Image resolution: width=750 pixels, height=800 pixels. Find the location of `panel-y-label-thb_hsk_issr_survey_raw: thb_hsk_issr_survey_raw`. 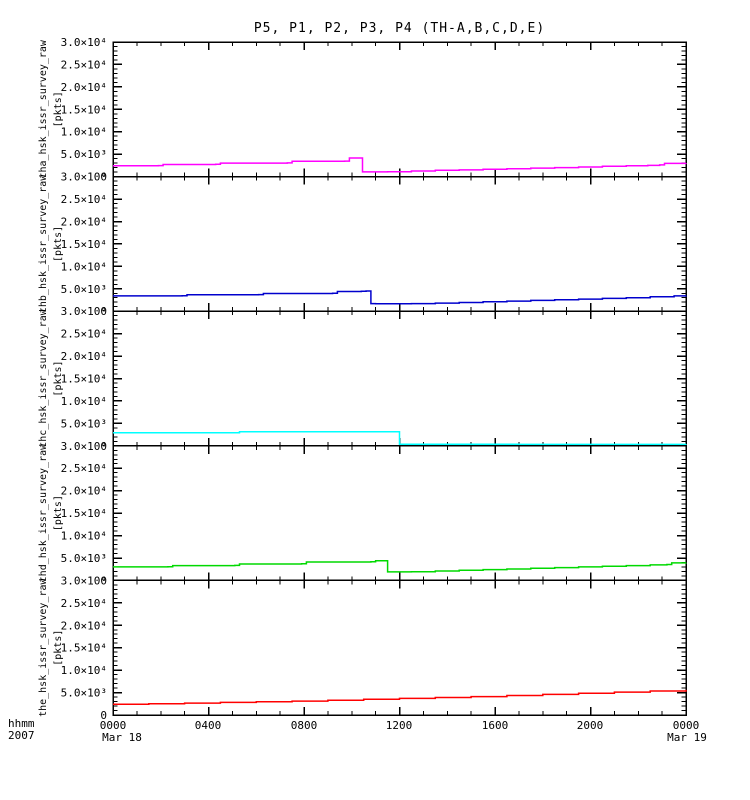

panel-y-label-thb_hsk_issr_survey_raw: thb_hsk_issr_survey_raw is located at coordinates (43, 243).